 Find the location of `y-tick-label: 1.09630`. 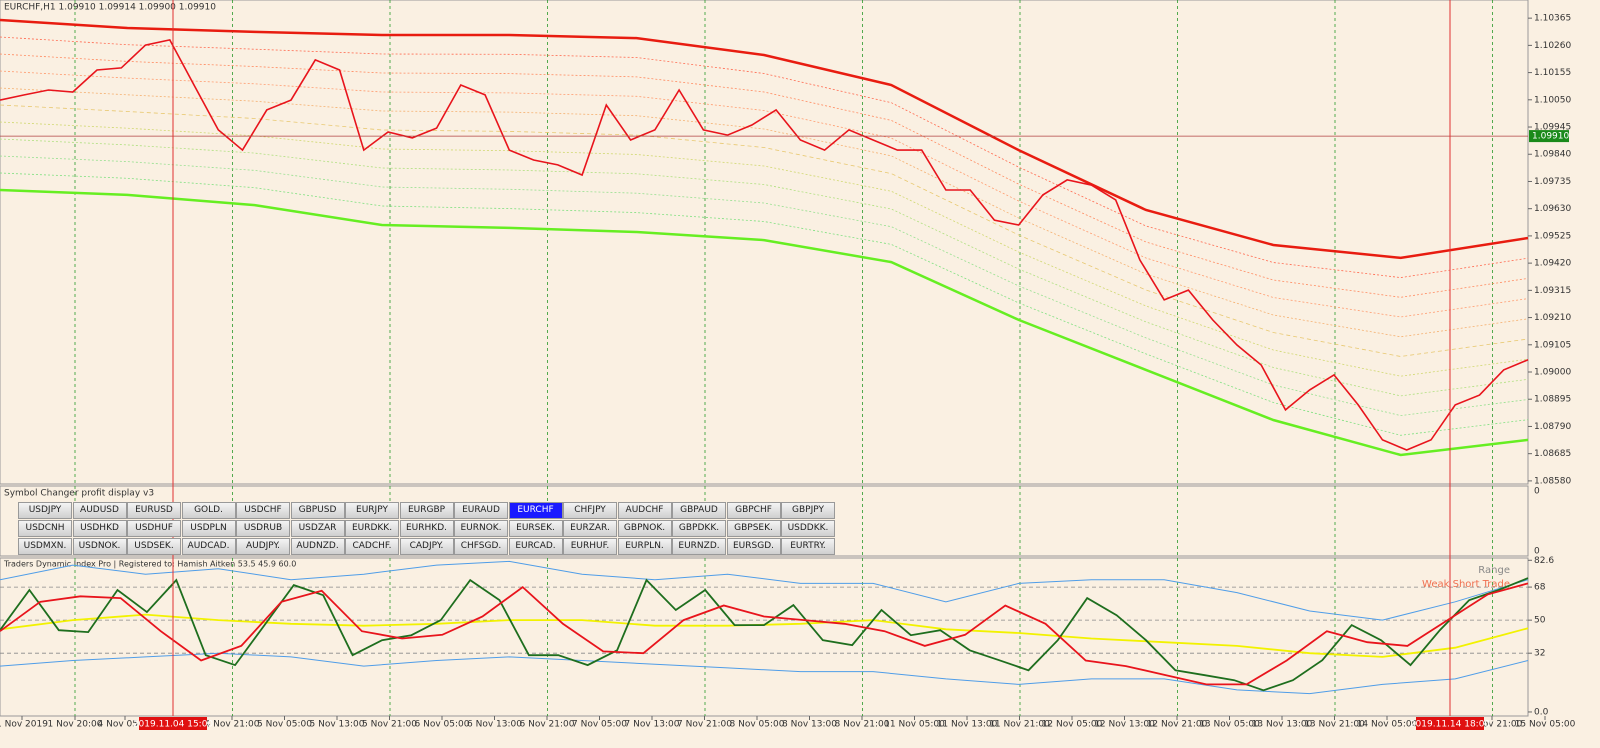

y-tick-label: 1.09630 is located at coordinates (1552, 209).